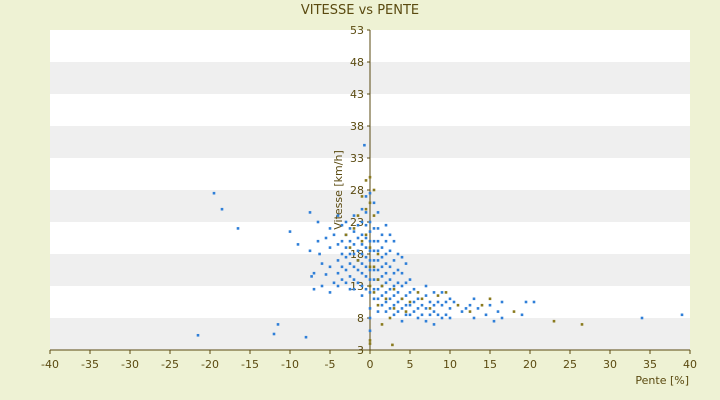 The image size is (720, 400). What do you see at coordinates (650, 364) in the screenshot?
I see `x-tick-label: 35` at bounding box center [650, 364].